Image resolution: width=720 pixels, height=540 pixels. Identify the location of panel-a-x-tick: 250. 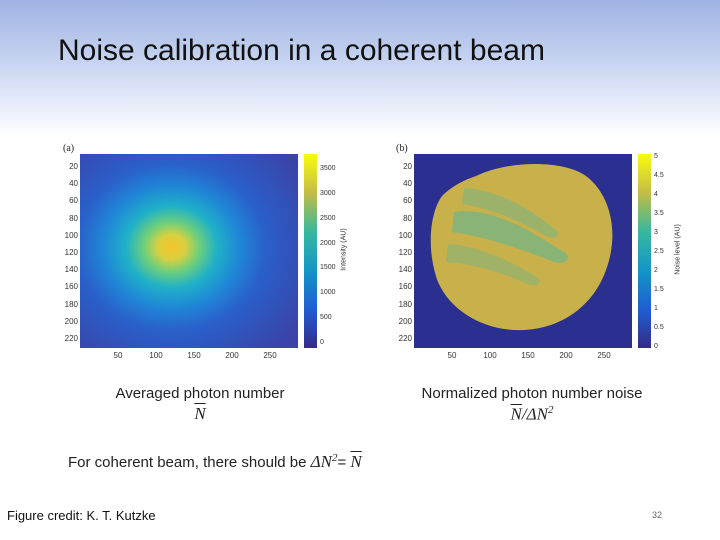
(270, 355).